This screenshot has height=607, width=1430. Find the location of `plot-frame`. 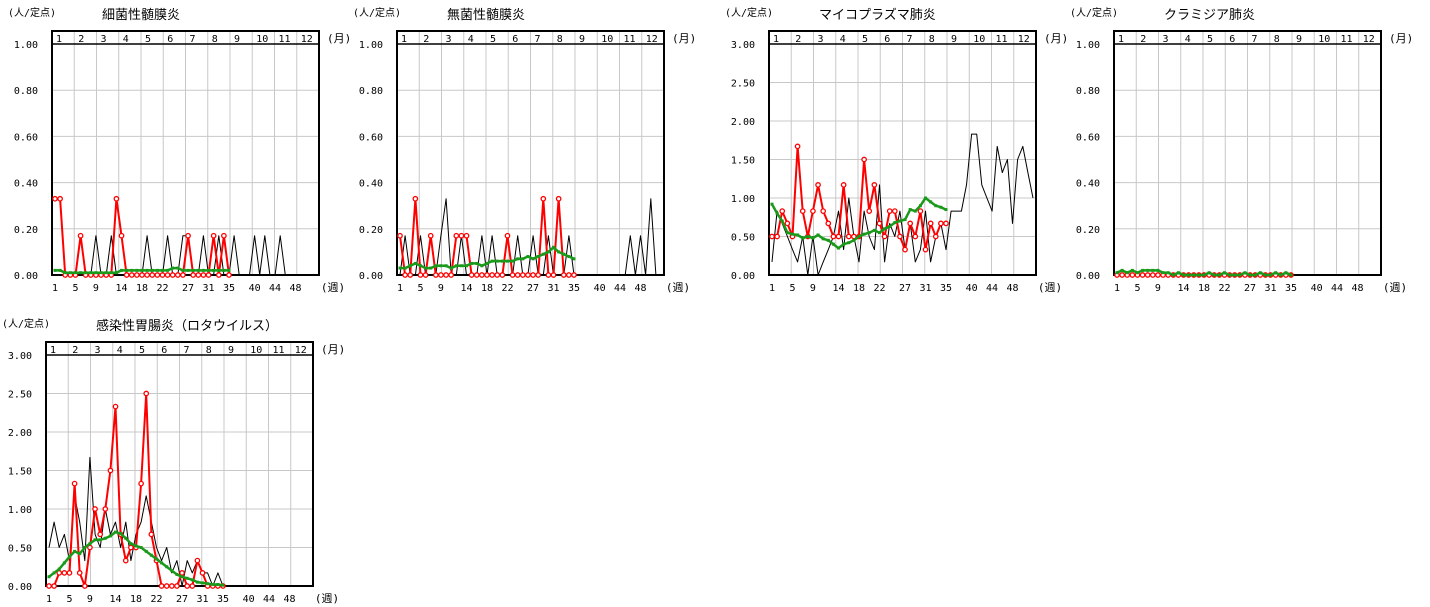

plot-frame is located at coordinates (902, 153).